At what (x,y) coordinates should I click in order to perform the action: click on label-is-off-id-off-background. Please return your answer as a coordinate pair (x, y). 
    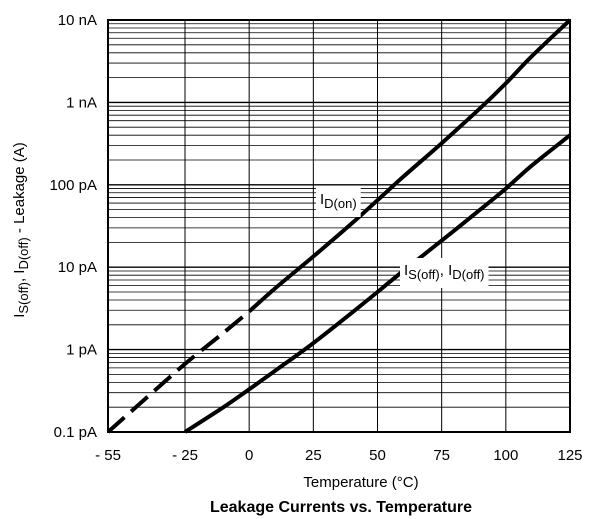
    Looking at the image, I should click on (444, 273).